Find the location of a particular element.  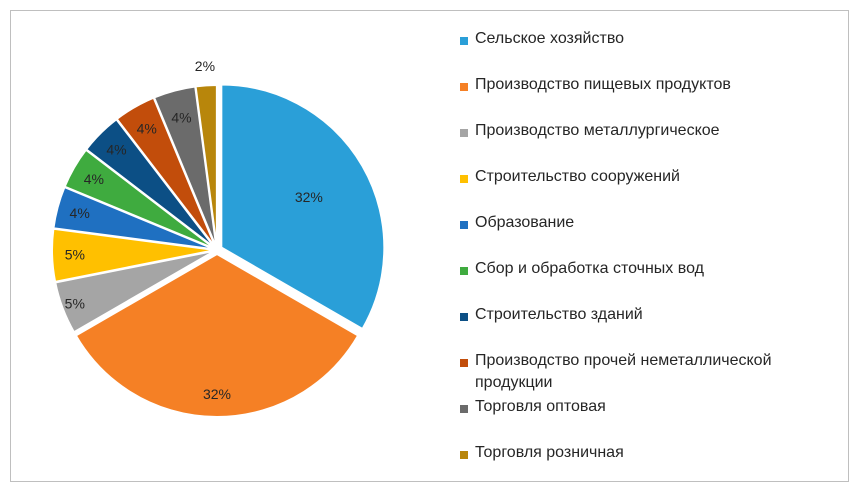

legend-item: Сельское хозяйство is located at coordinates (650, 49).